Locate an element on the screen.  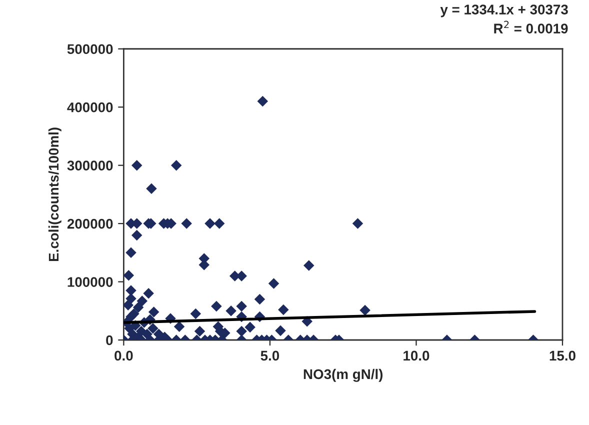
y-tick-label: 200000 is located at coordinates (90, 223).